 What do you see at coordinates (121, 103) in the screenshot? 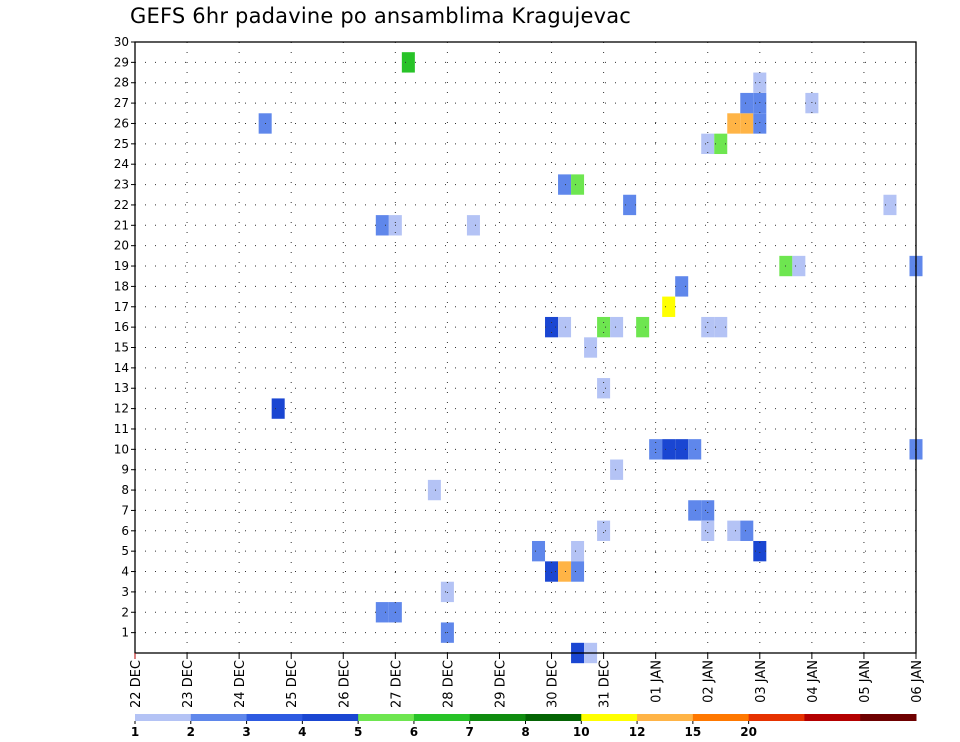
I see `y-tick-label-27: 27` at bounding box center [121, 103].